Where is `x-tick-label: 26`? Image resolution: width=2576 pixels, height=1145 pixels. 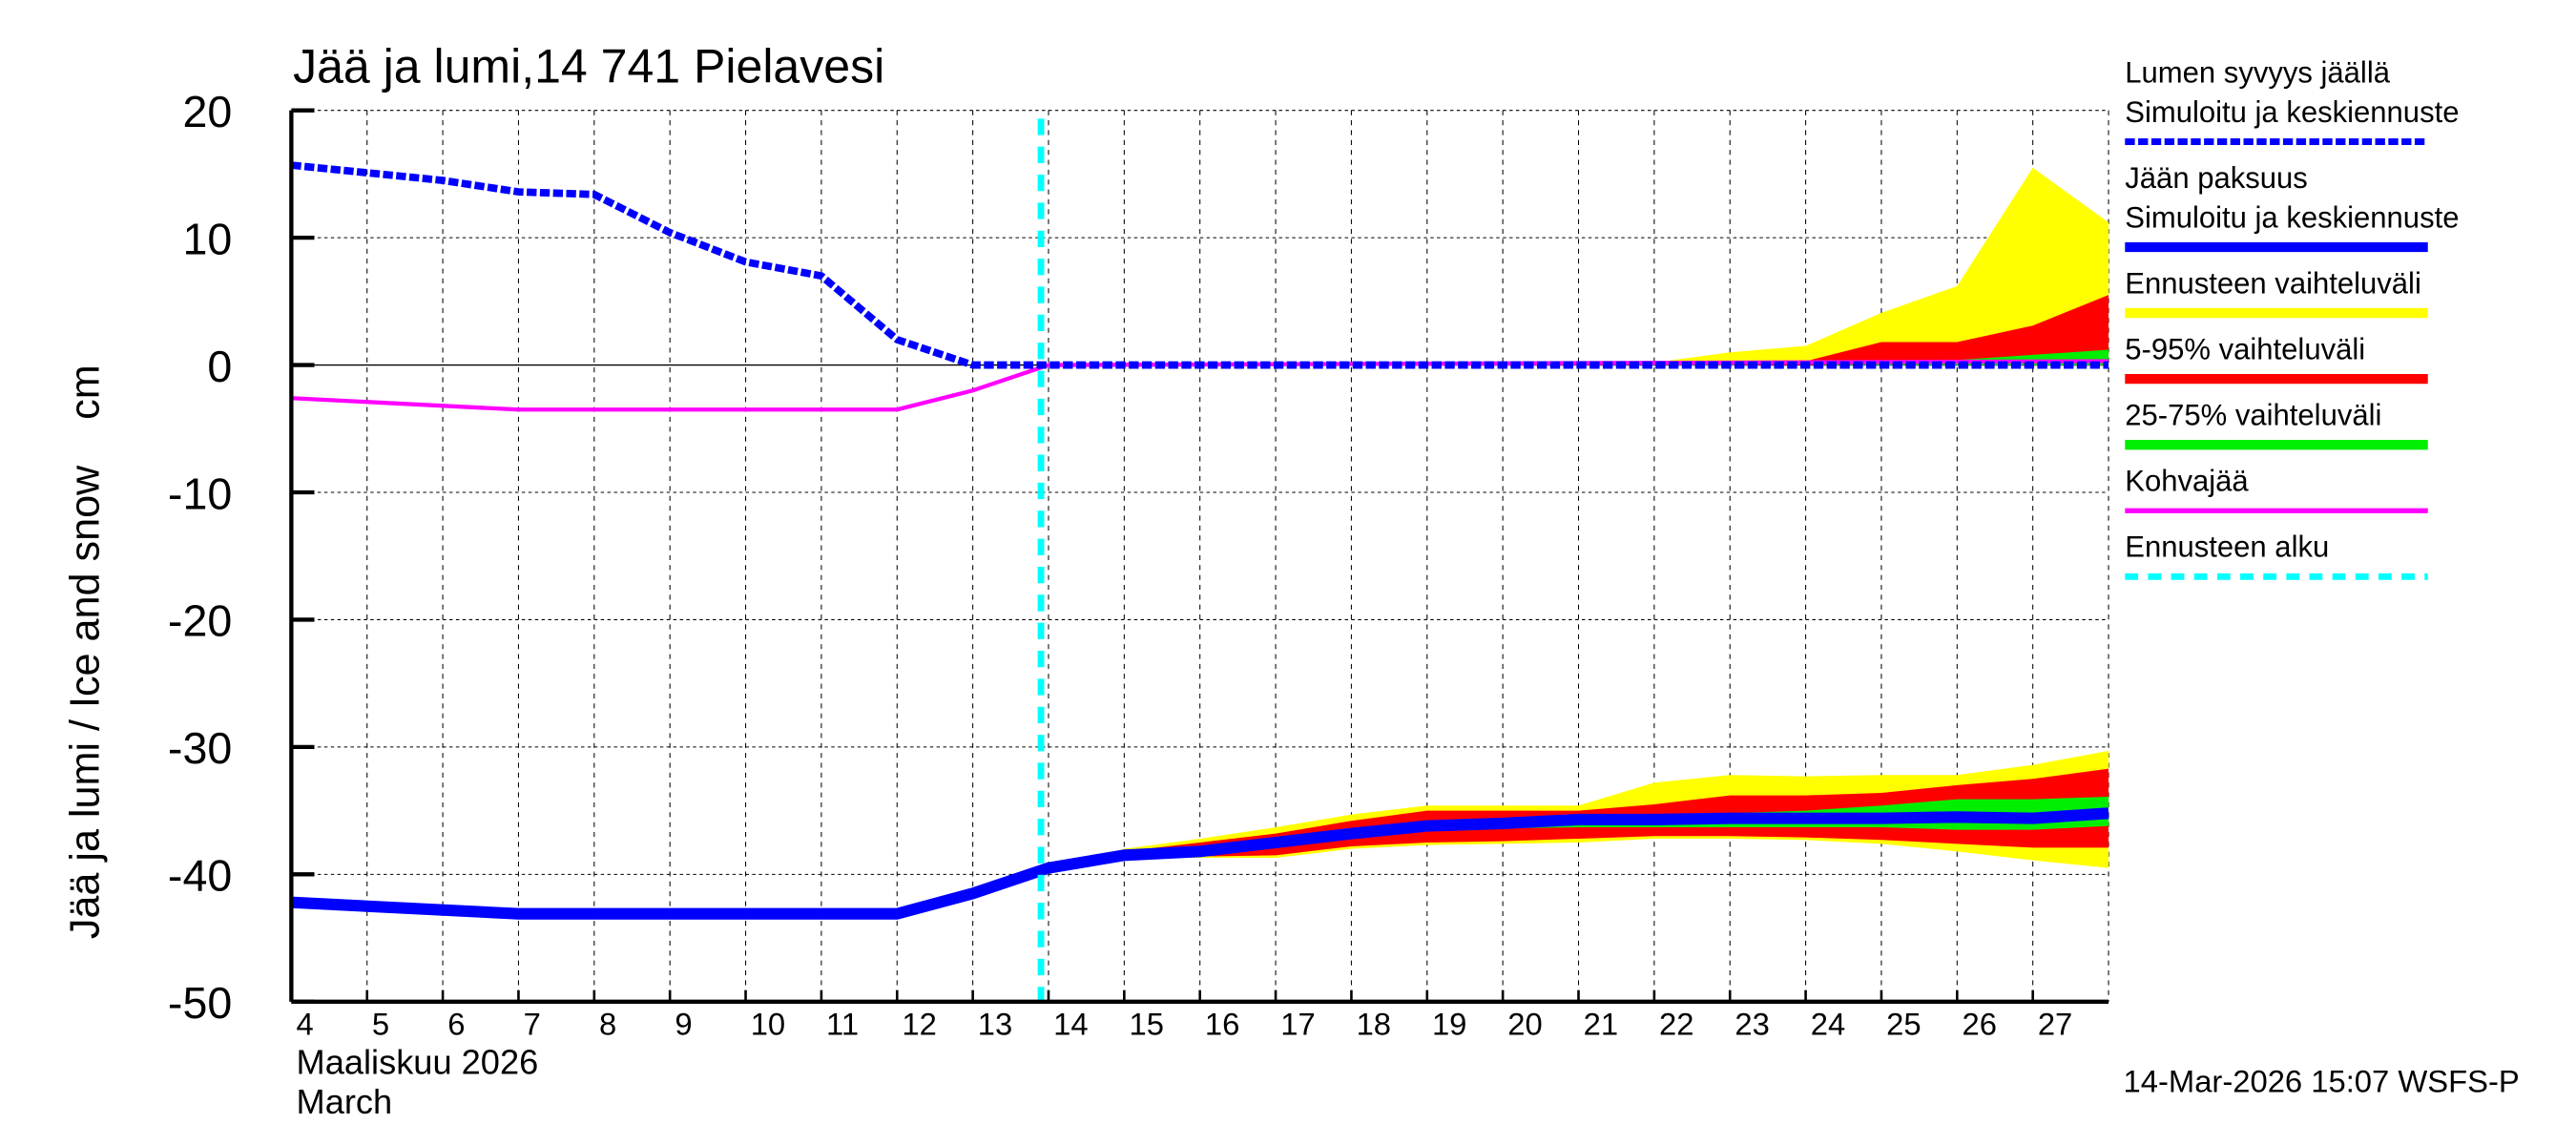
x-tick-label: 26 is located at coordinates (1979, 1023).